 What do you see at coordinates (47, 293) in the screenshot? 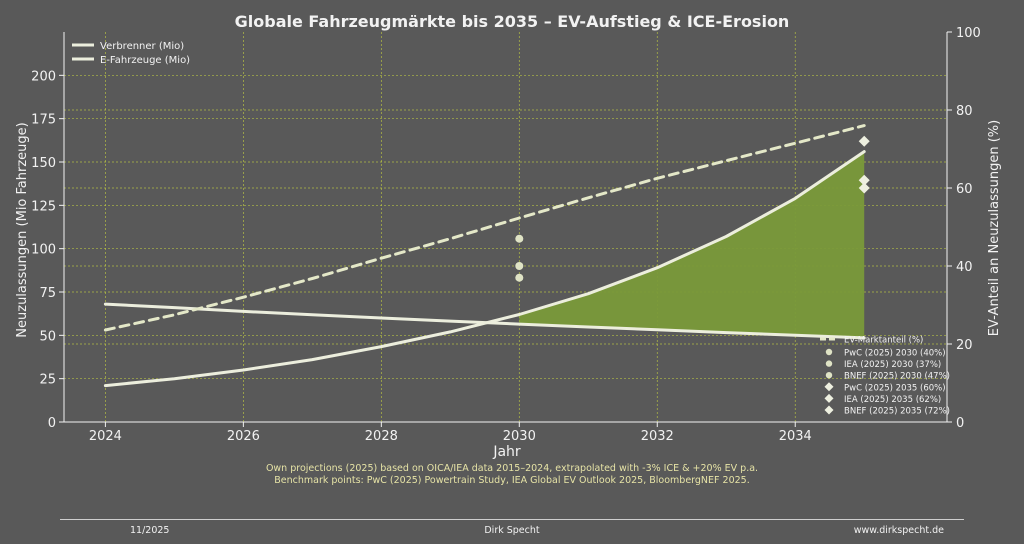
I see `y-tick-label: 75` at bounding box center [47, 293].